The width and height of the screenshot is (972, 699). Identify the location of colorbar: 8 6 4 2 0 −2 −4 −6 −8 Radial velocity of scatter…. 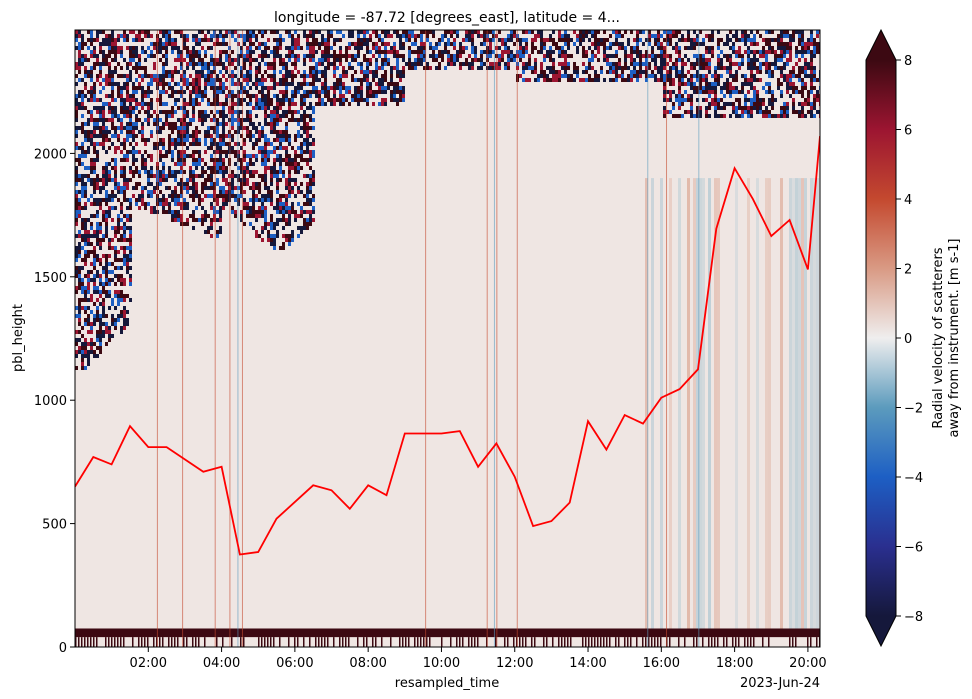
(913, 338).